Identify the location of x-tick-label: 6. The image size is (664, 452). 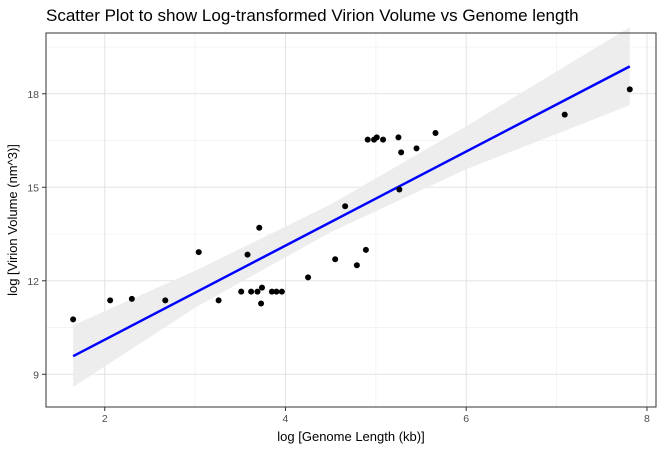
(466, 419).